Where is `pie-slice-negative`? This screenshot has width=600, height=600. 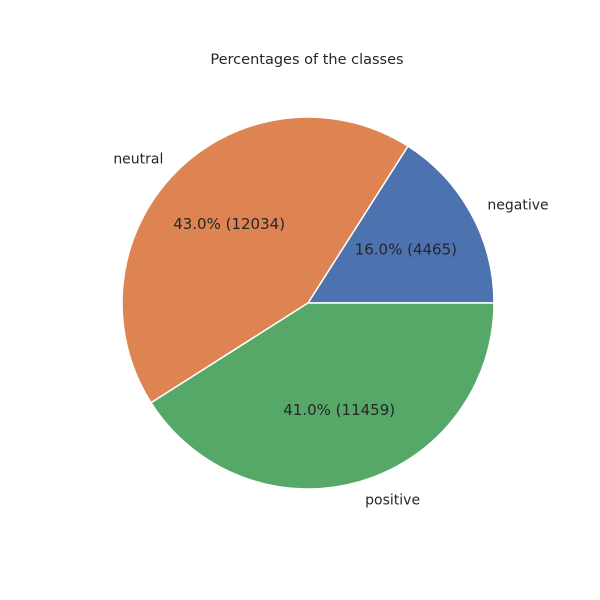
pie-slice-negative is located at coordinates (401, 224).